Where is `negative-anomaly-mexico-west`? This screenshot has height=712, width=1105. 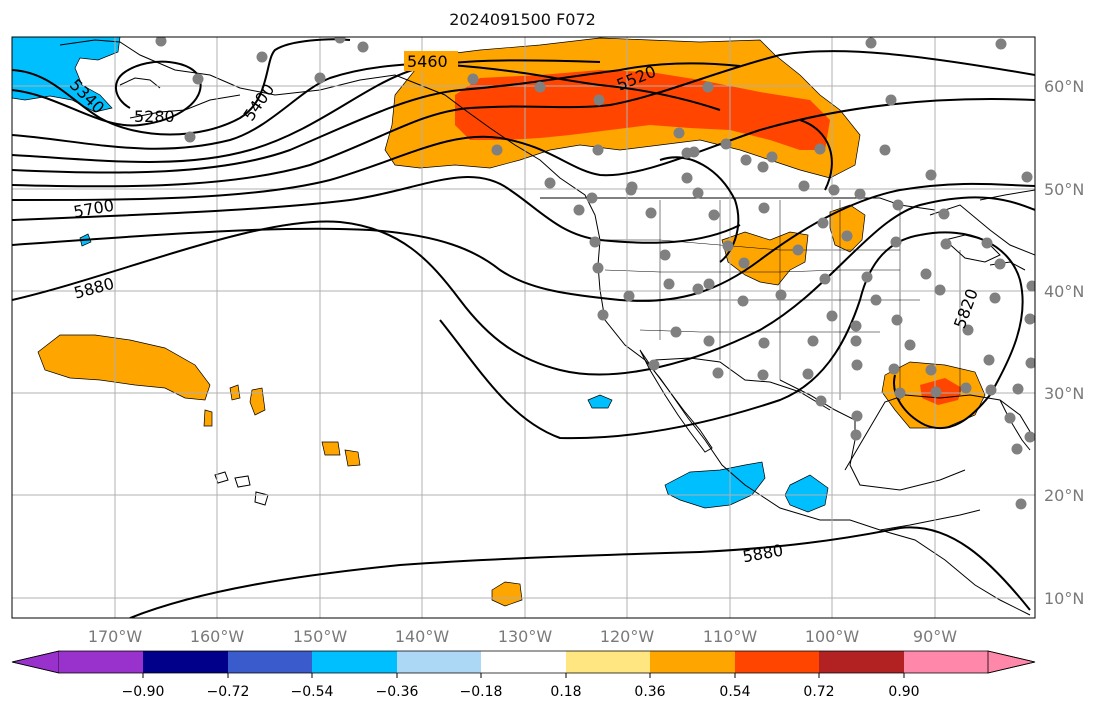
negative-anomaly-mexico-west is located at coordinates (715, 485).